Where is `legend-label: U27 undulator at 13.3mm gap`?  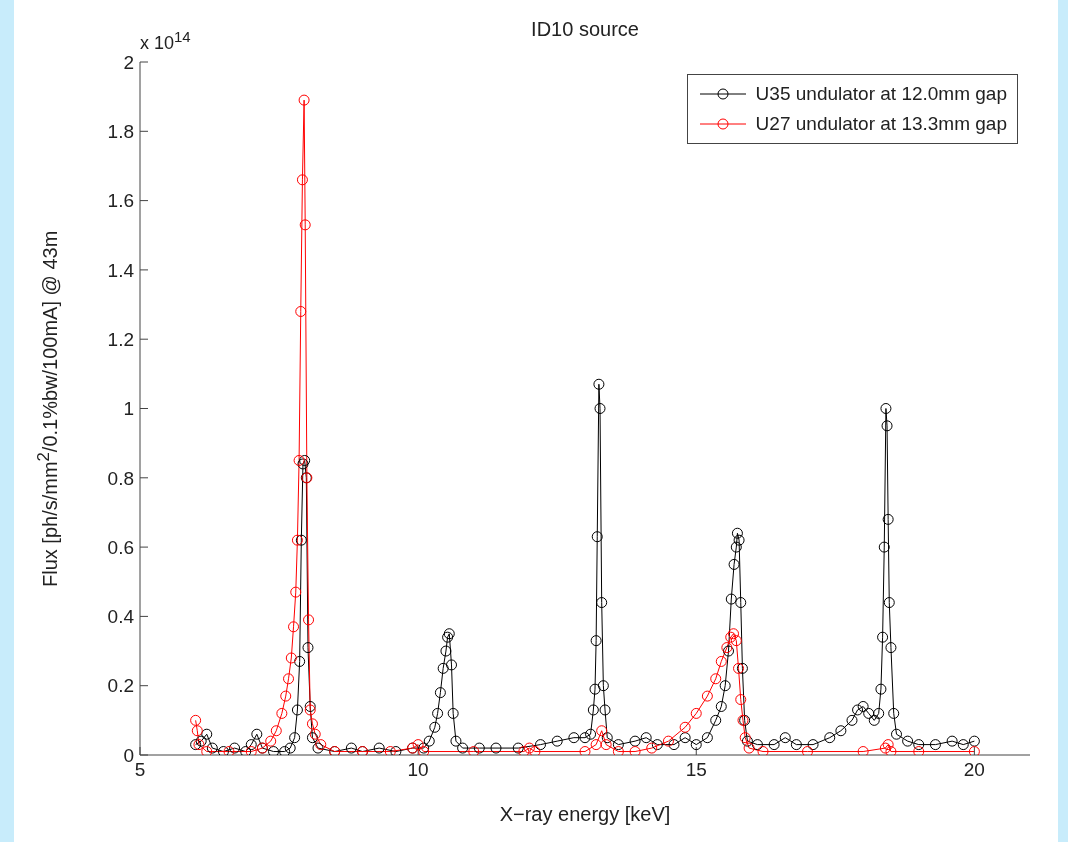
legend-label: U27 undulator at 13.3mm gap is located at coordinates (881, 124).